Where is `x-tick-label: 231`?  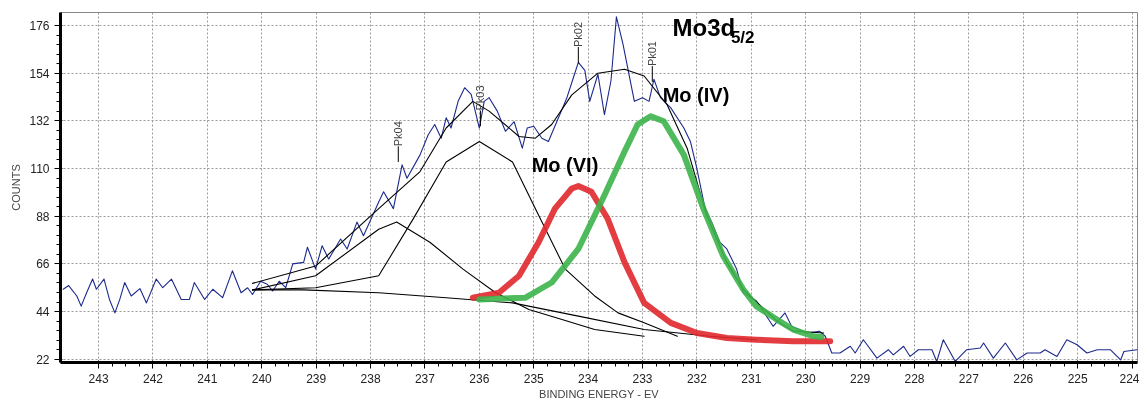
x-tick-label: 231 is located at coordinates (751, 378).